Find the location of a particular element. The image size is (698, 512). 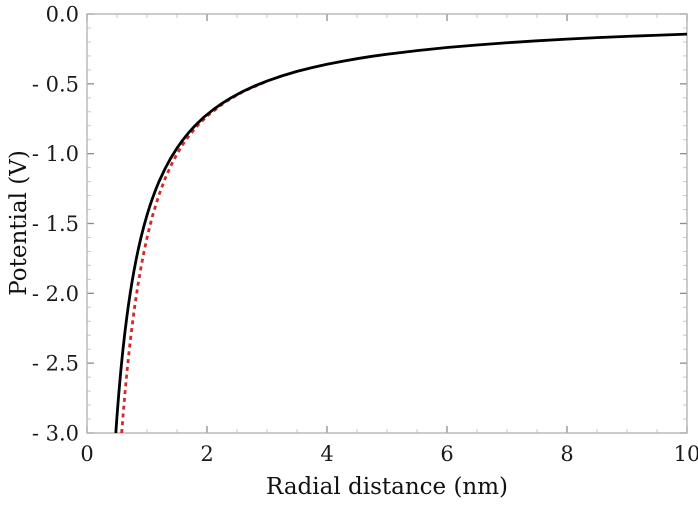

x-tick-label: 6 is located at coordinates (446, 454).